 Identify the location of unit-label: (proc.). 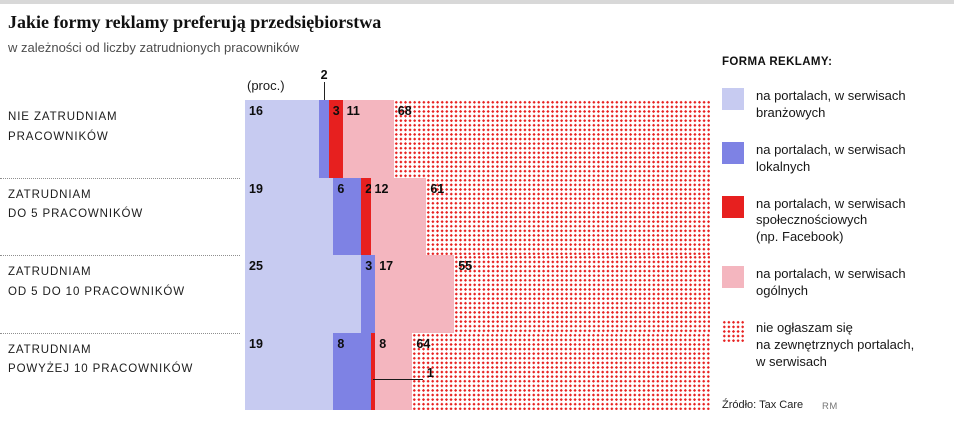
(266, 85).